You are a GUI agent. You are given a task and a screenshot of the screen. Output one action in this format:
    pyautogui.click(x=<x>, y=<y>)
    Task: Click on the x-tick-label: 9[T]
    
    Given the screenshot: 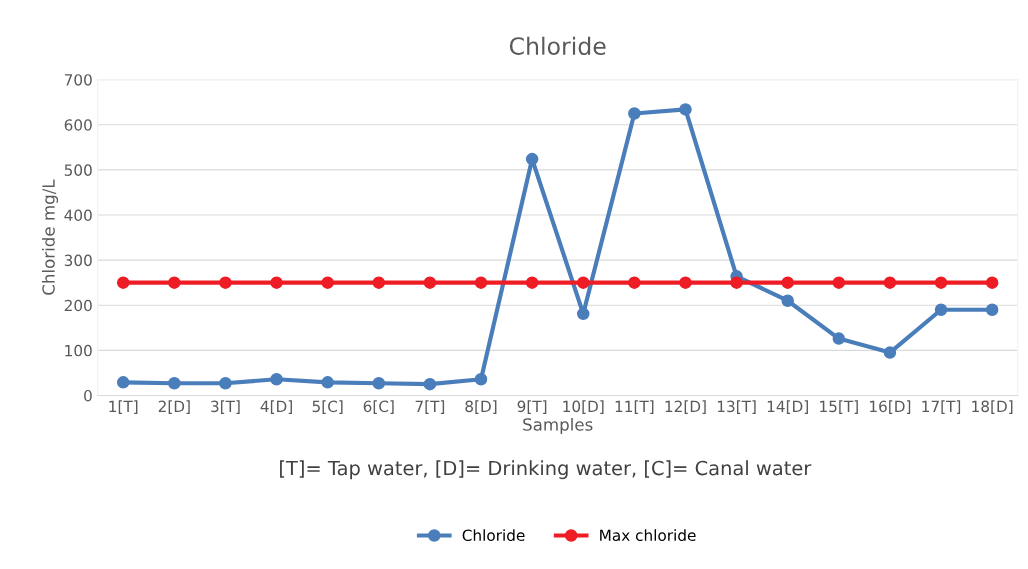 What is the action you would take?
    pyautogui.click(x=532, y=407)
    